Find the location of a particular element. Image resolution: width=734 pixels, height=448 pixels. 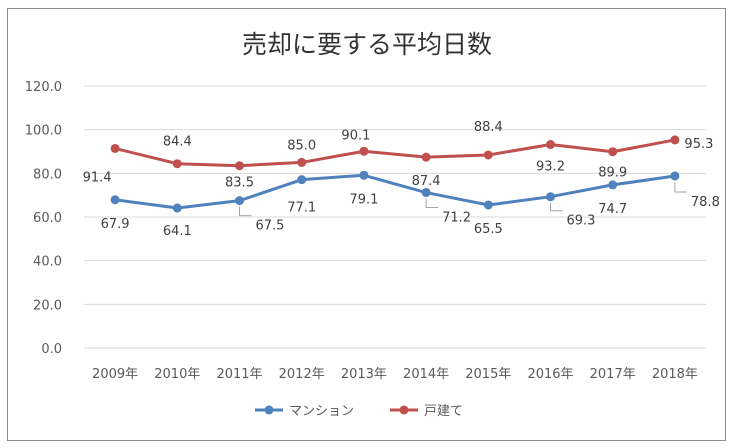

series-lines is located at coordinates (395, 174).